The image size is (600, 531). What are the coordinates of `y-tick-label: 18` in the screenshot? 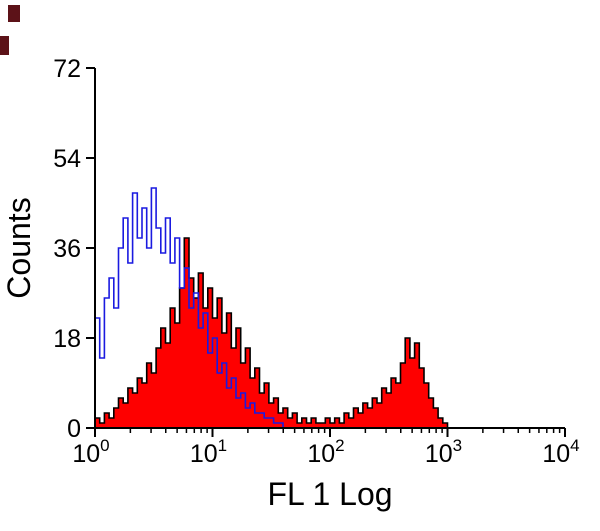 It's located at (67, 339).